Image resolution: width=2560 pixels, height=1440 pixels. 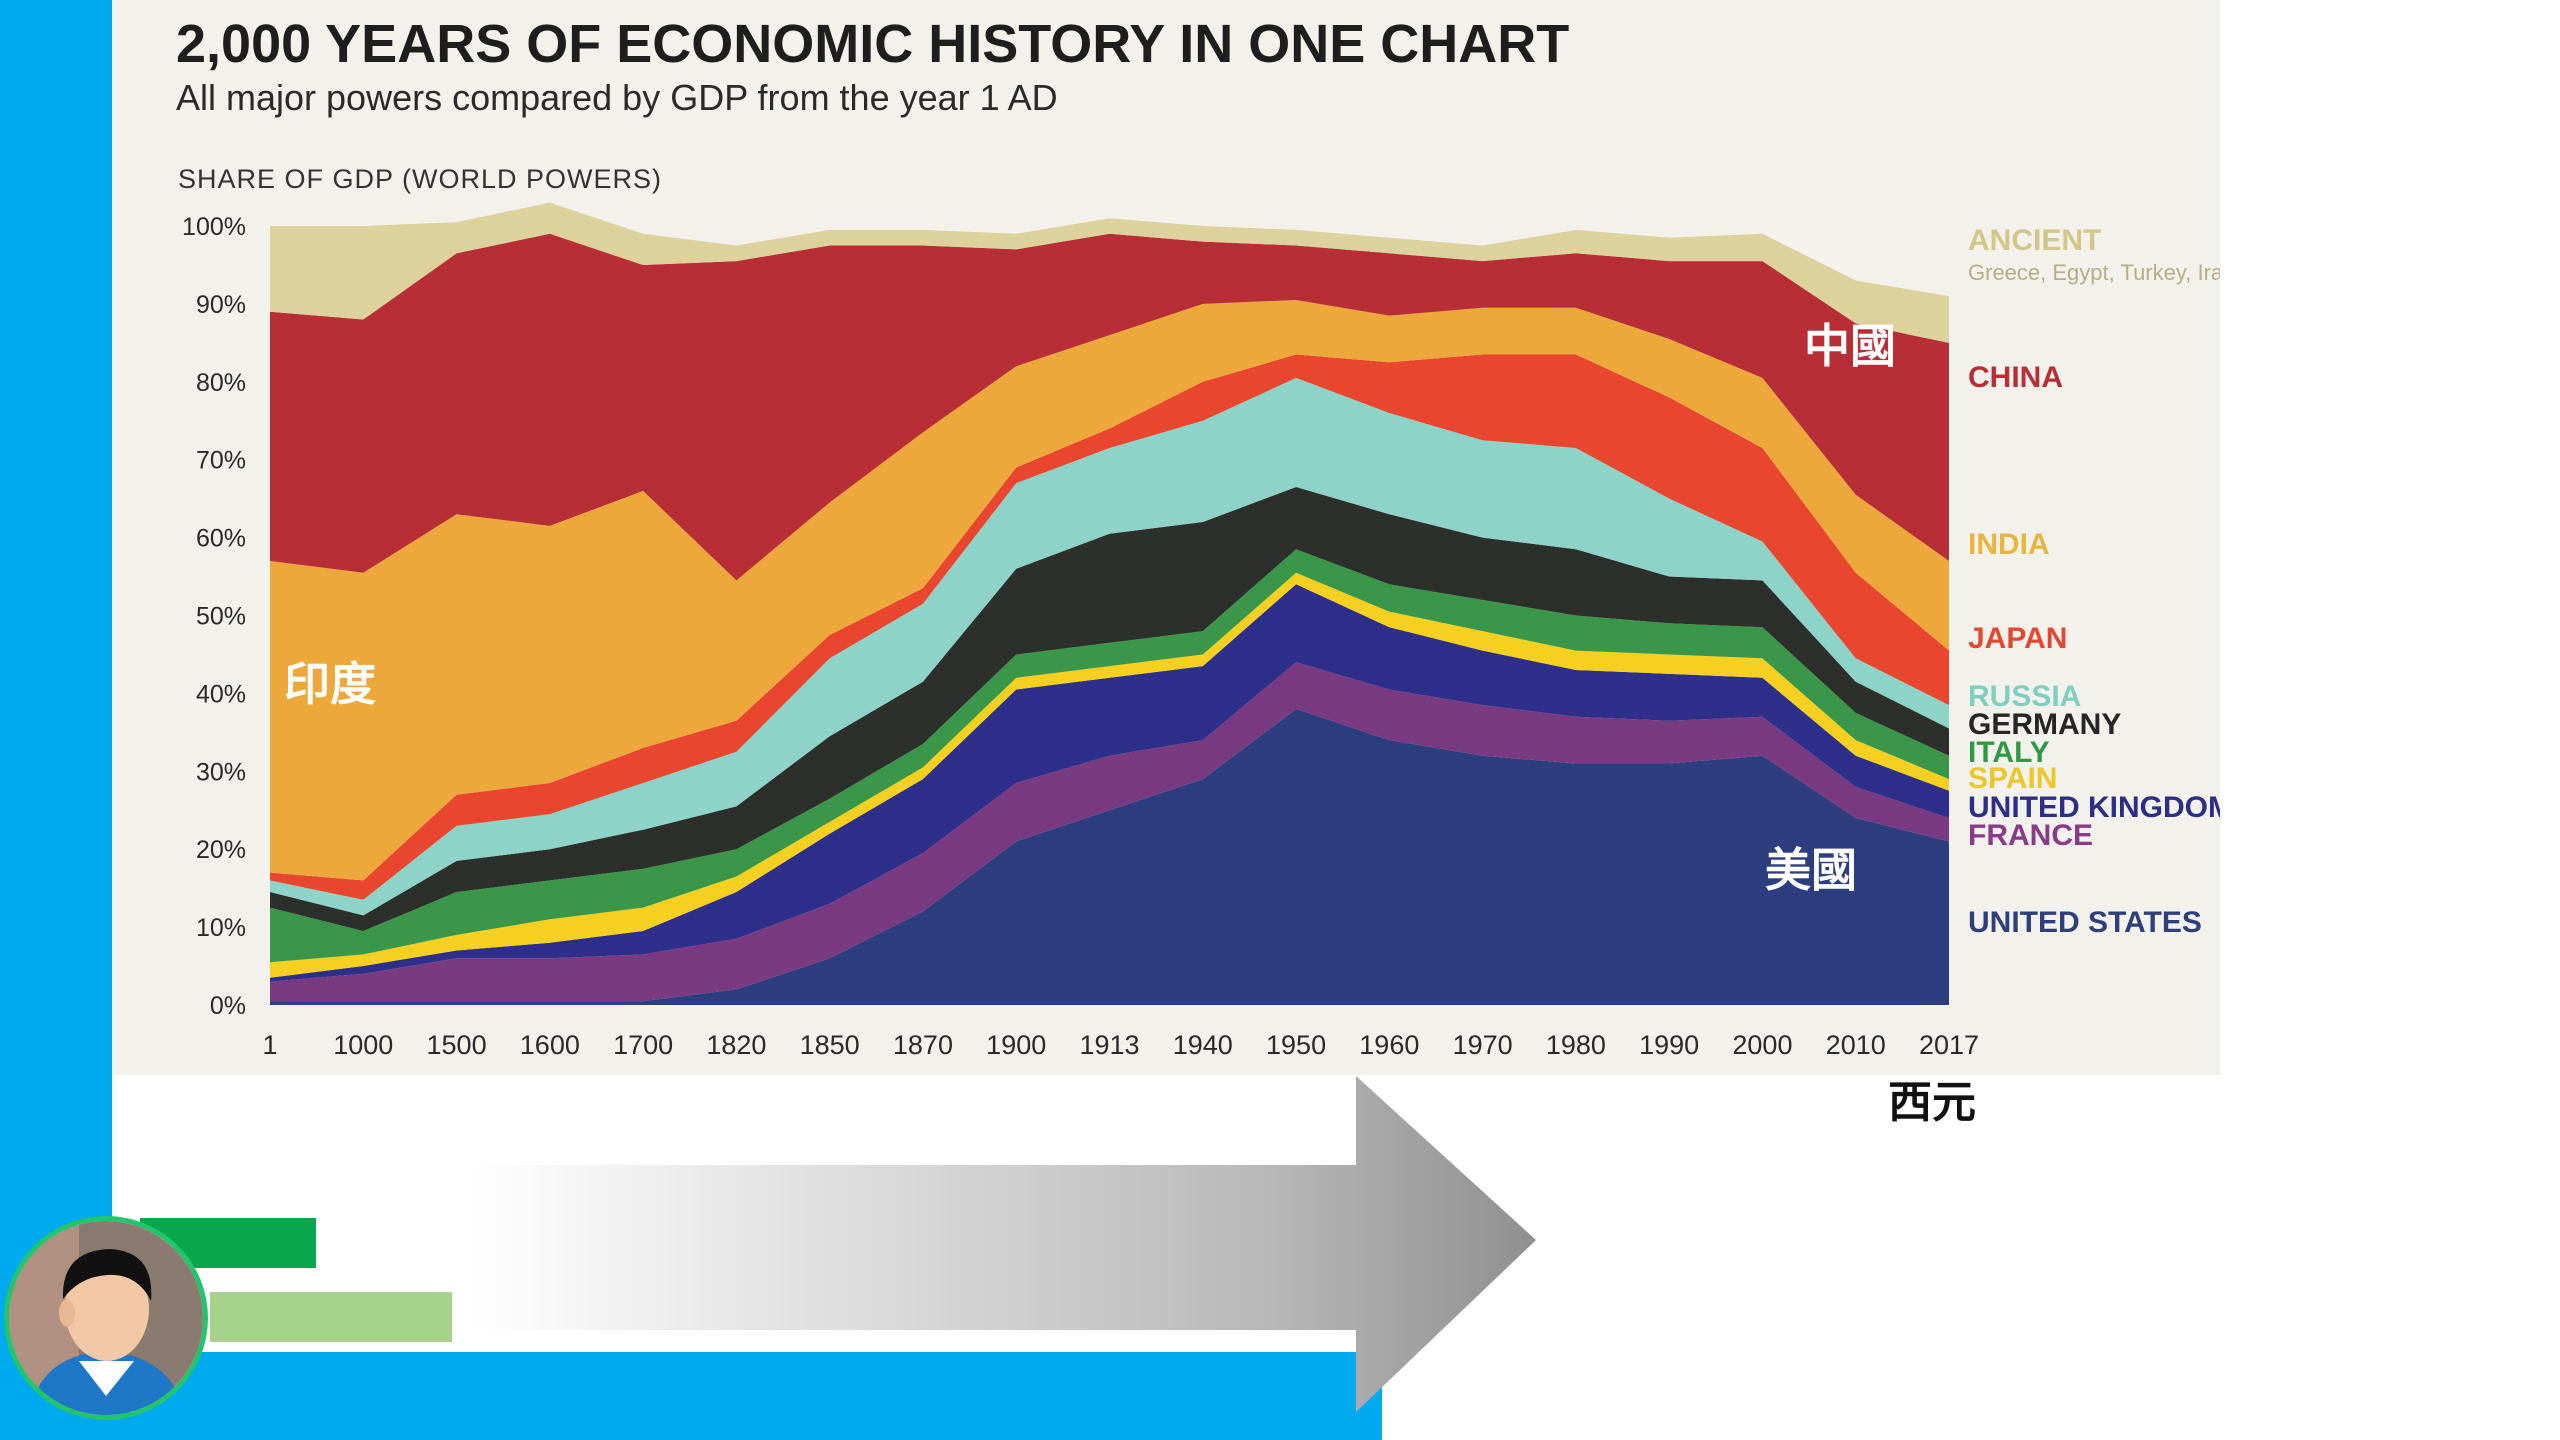 What do you see at coordinates (363, 1045) in the screenshot?
I see `x-tick-label: 1000` at bounding box center [363, 1045].